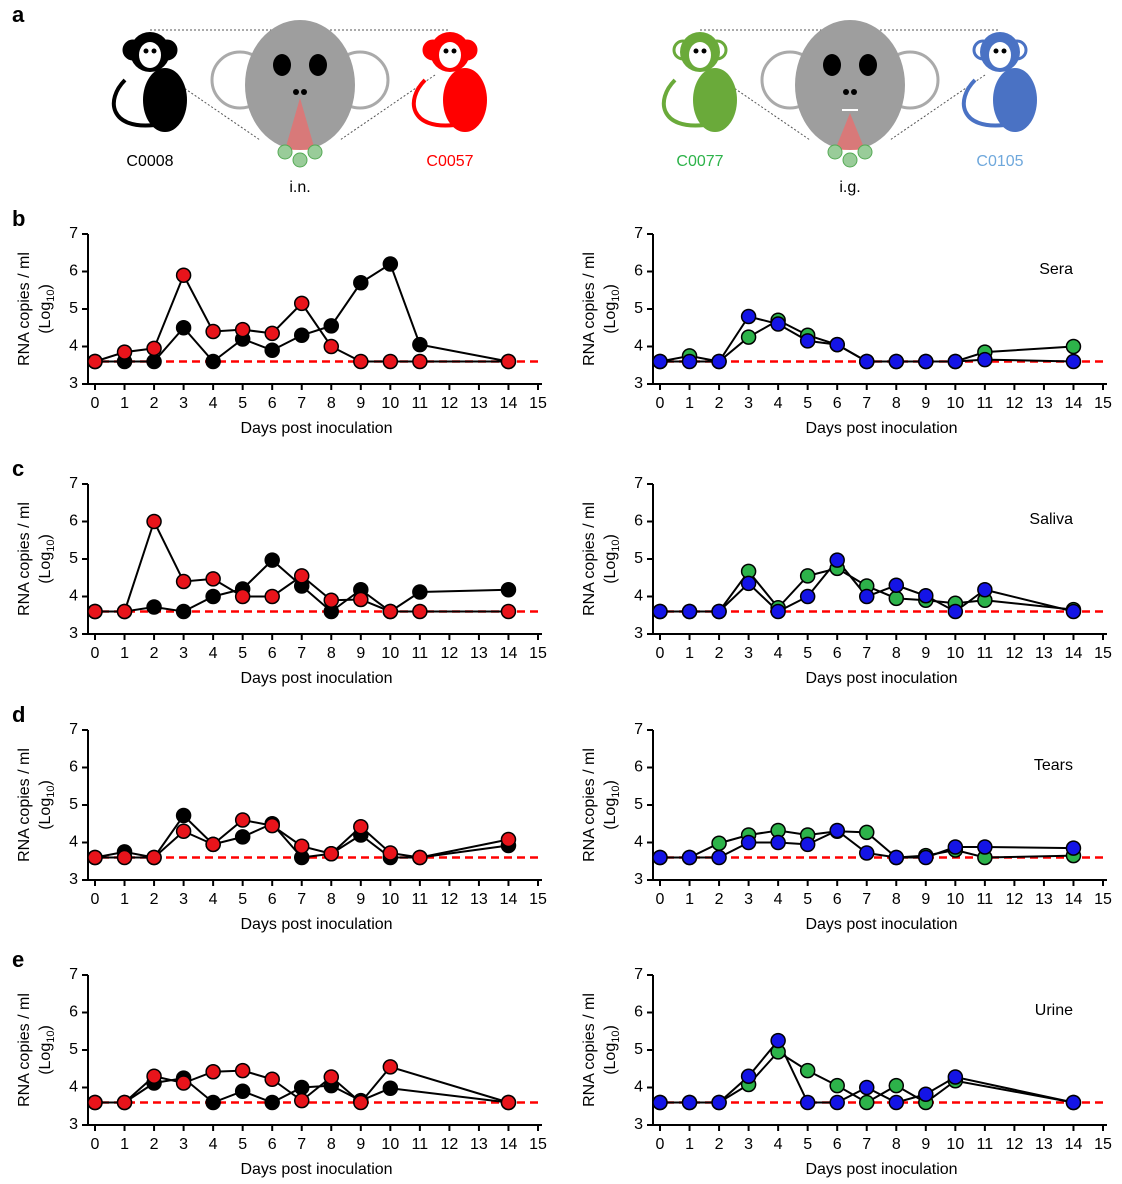 This screenshot has height=1184, width=1122. I want to click on monkey-body, so click(715, 100).